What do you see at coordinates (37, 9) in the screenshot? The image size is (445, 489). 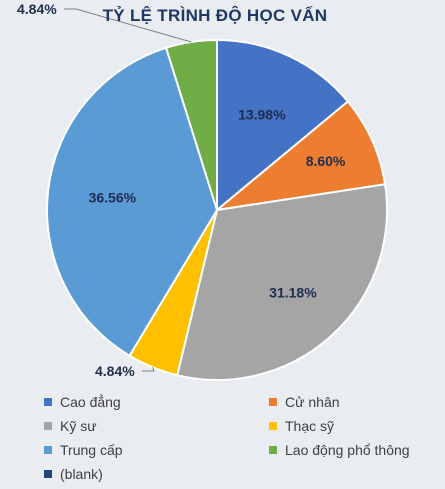 I see `data-label-6: 4.84%` at bounding box center [37, 9].